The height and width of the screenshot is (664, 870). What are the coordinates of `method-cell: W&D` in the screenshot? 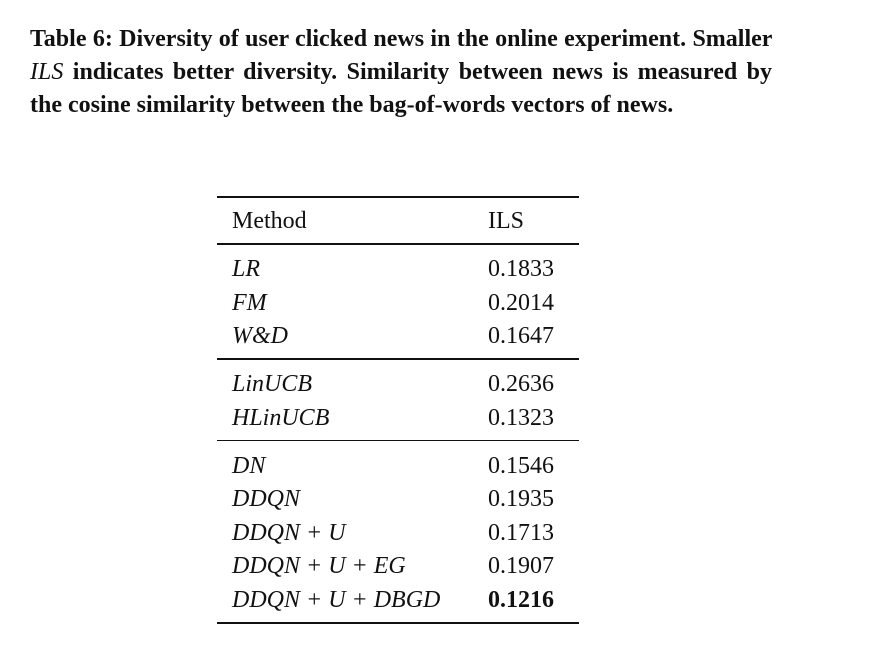 It's located at (260, 336).